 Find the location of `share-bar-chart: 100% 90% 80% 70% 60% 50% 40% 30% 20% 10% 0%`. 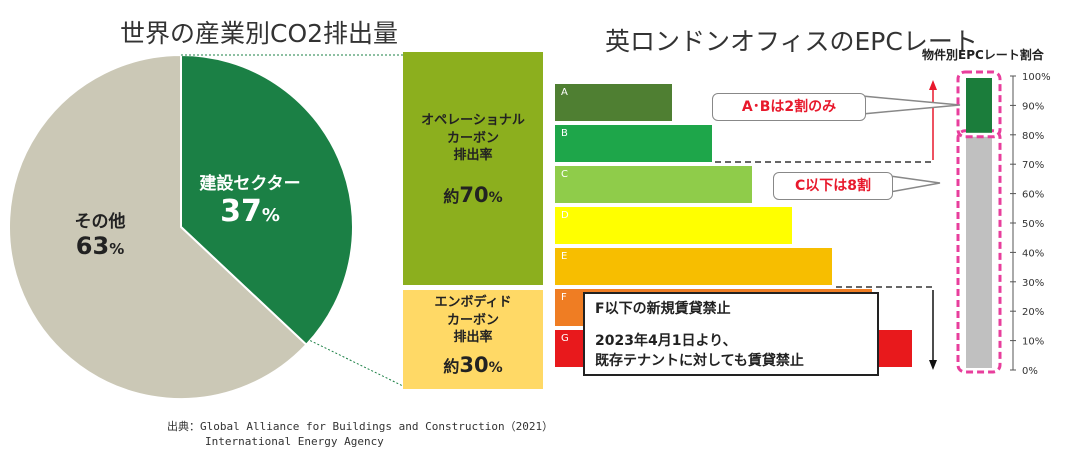

share-bar-chart: 100% 90% 80% 70% 60% 50% 40% 30% 20% 10% 0% is located at coordinates (1003, 223).